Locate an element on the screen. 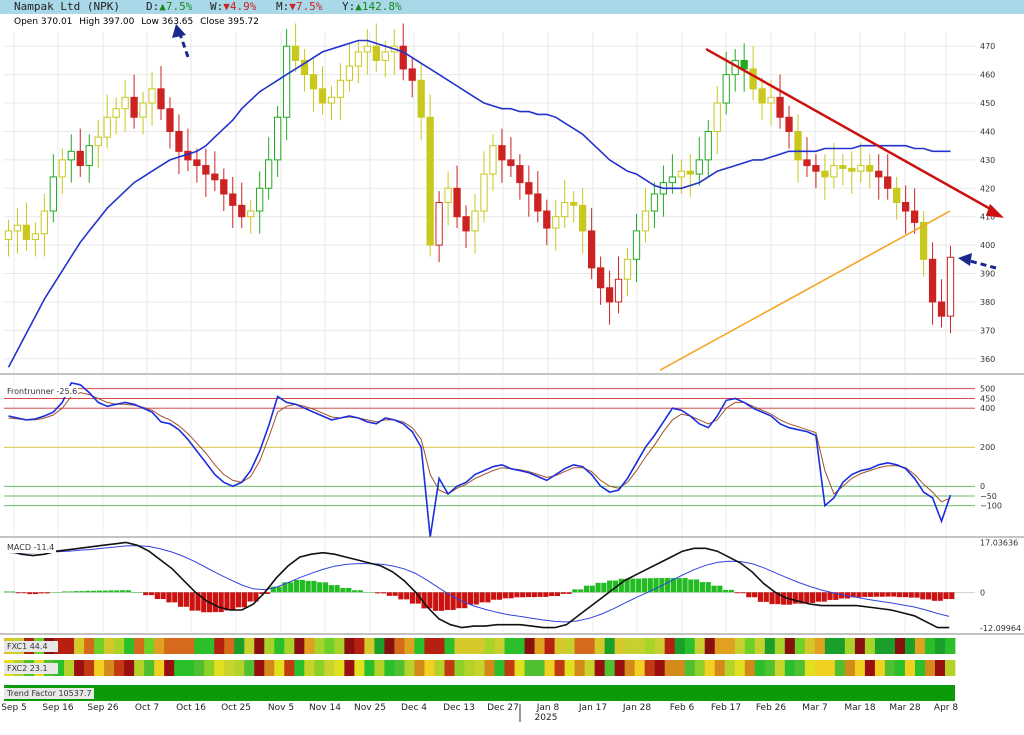  x-tick-5: Oct 25 is located at coordinates (236, 708).